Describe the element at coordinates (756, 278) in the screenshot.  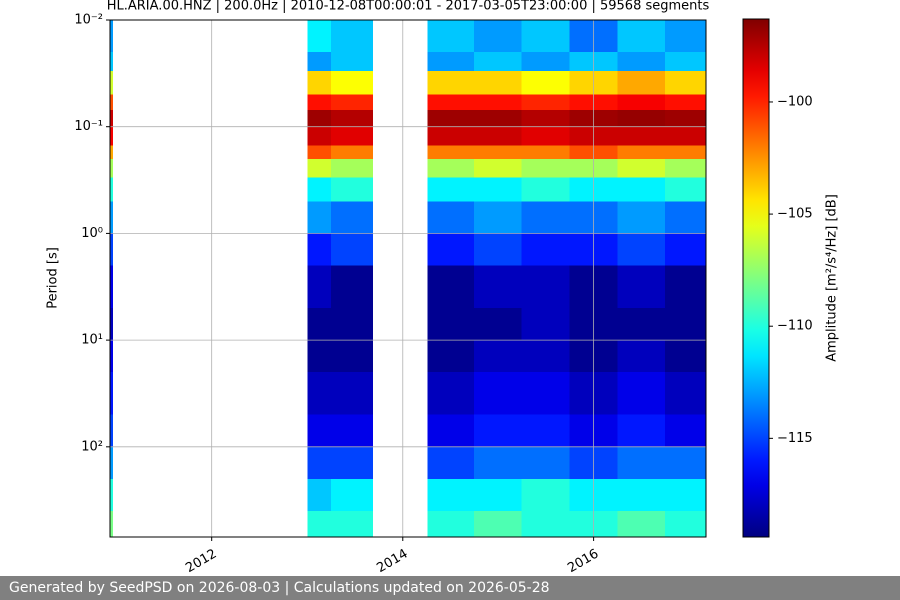
I see `colorbar` at that location.